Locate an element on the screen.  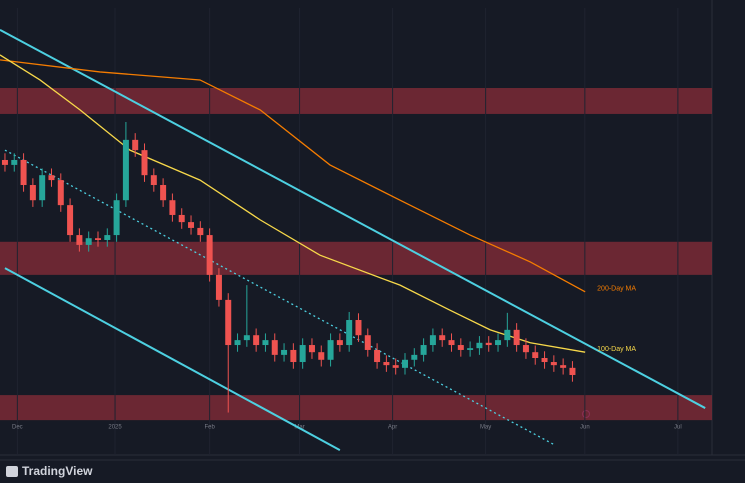
x-tick-label: Dec is located at coordinates (17, 428).